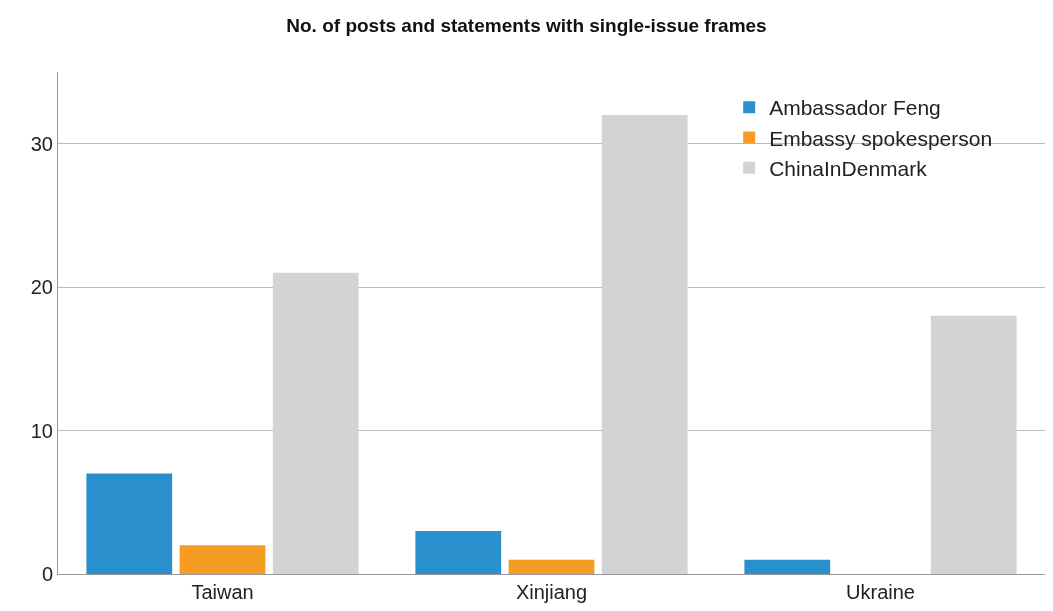  I want to click on x-tick-label: Xinjiang, so click(551, 592).